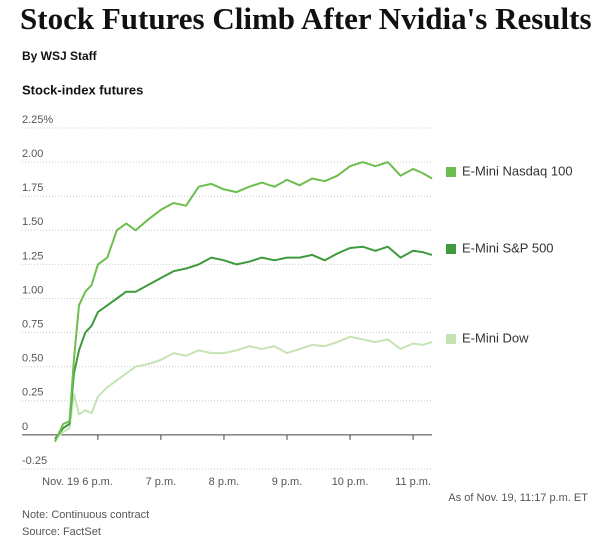 The height and width of the screenshot is (542, 600). What do you see at coordinates (495, 337) in the screenshot?
I see `legend-label: E-Mini Dow` at bounding box center [495, 337].